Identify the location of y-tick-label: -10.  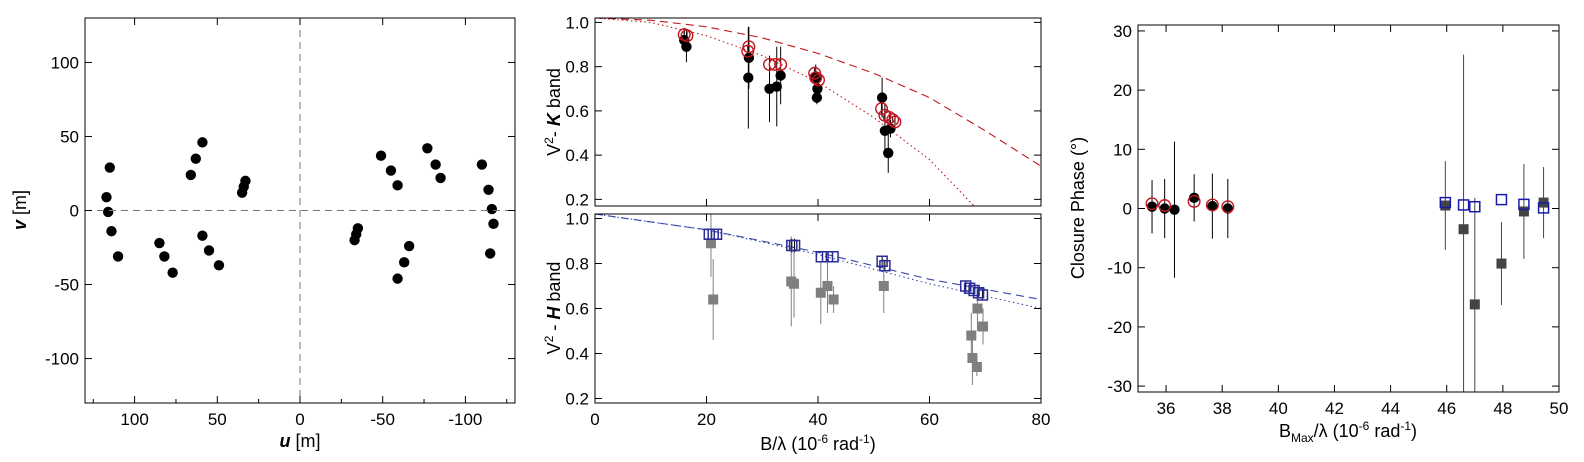
(1119, 268).